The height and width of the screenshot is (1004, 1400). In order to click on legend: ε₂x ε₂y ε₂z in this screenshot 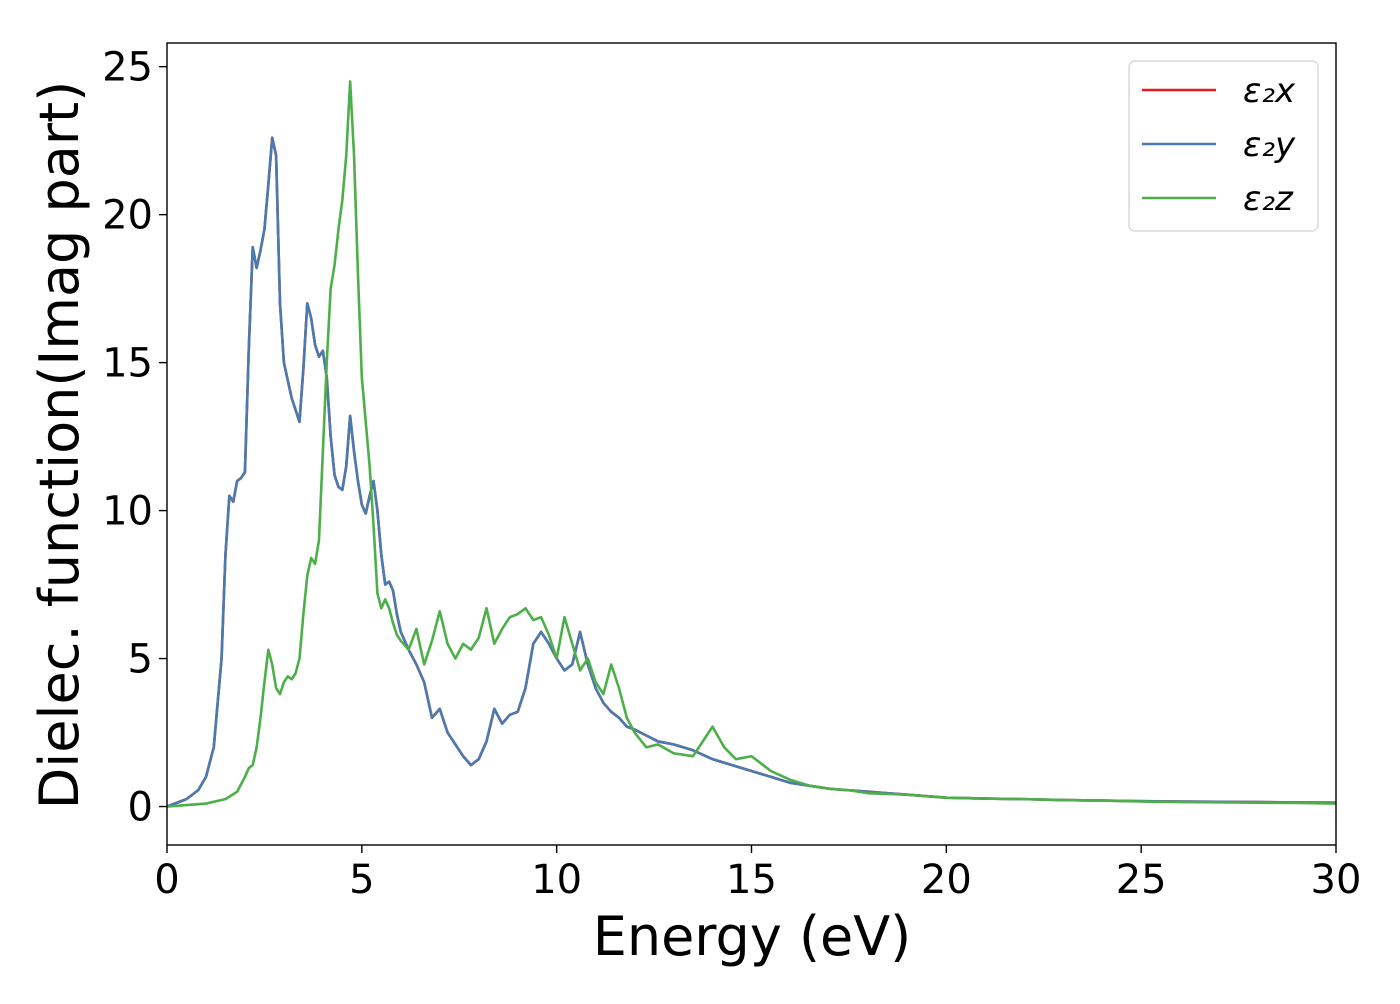, I will do `click(1223, 146)`.